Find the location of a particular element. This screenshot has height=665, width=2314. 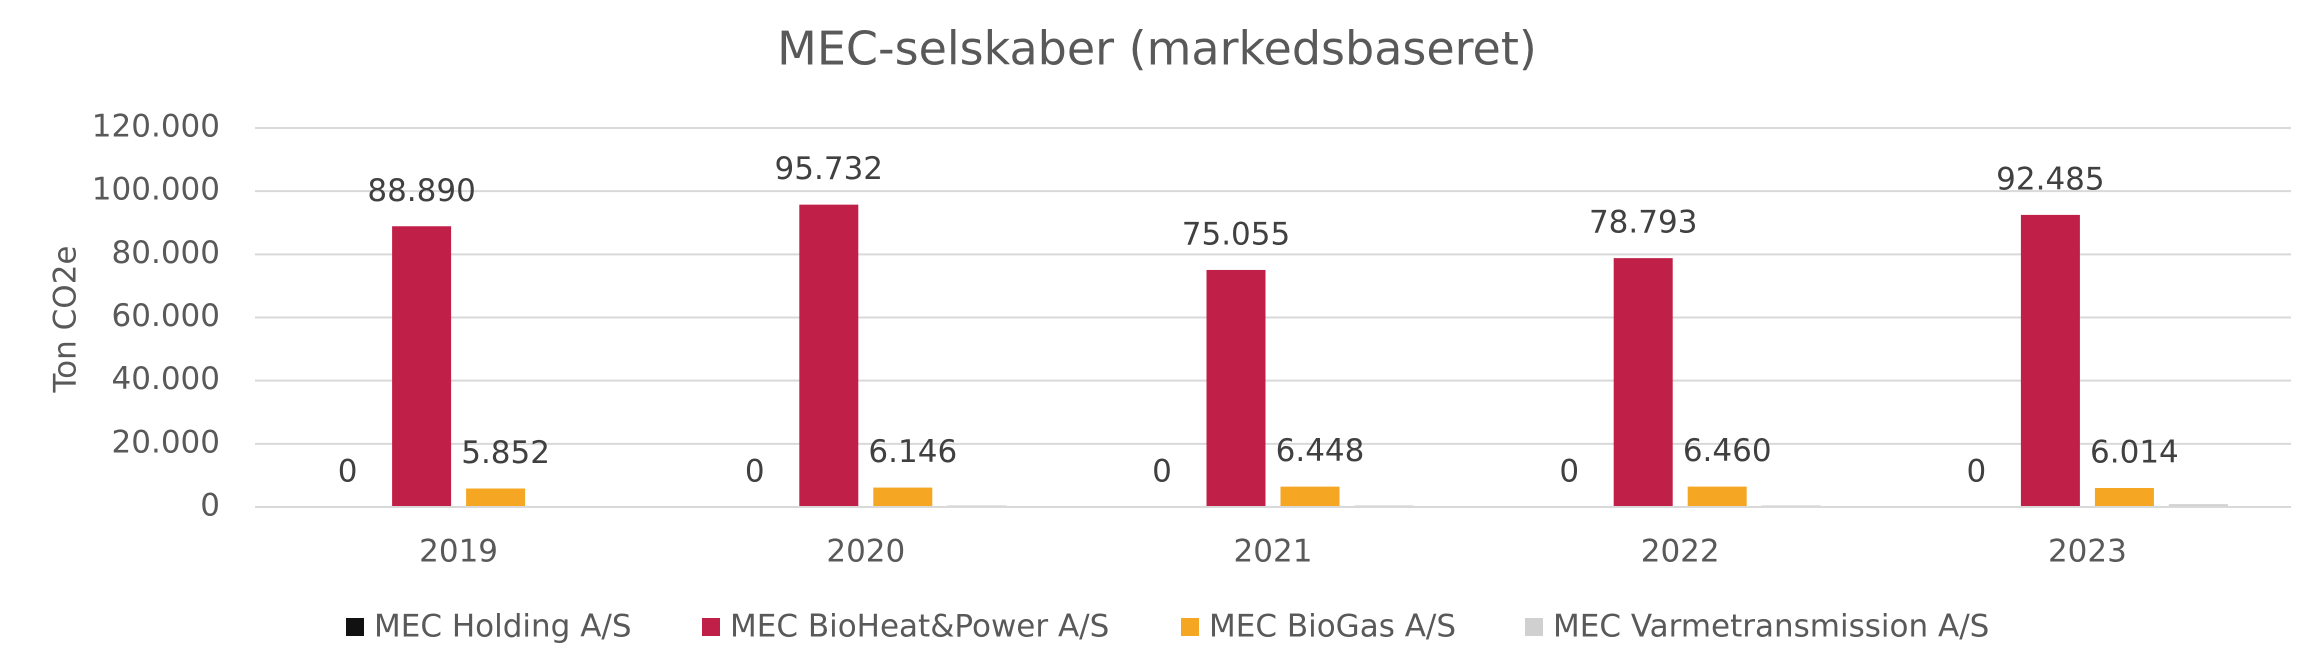

y-tick-label: 120.000 is located at coordinates (156, 127).